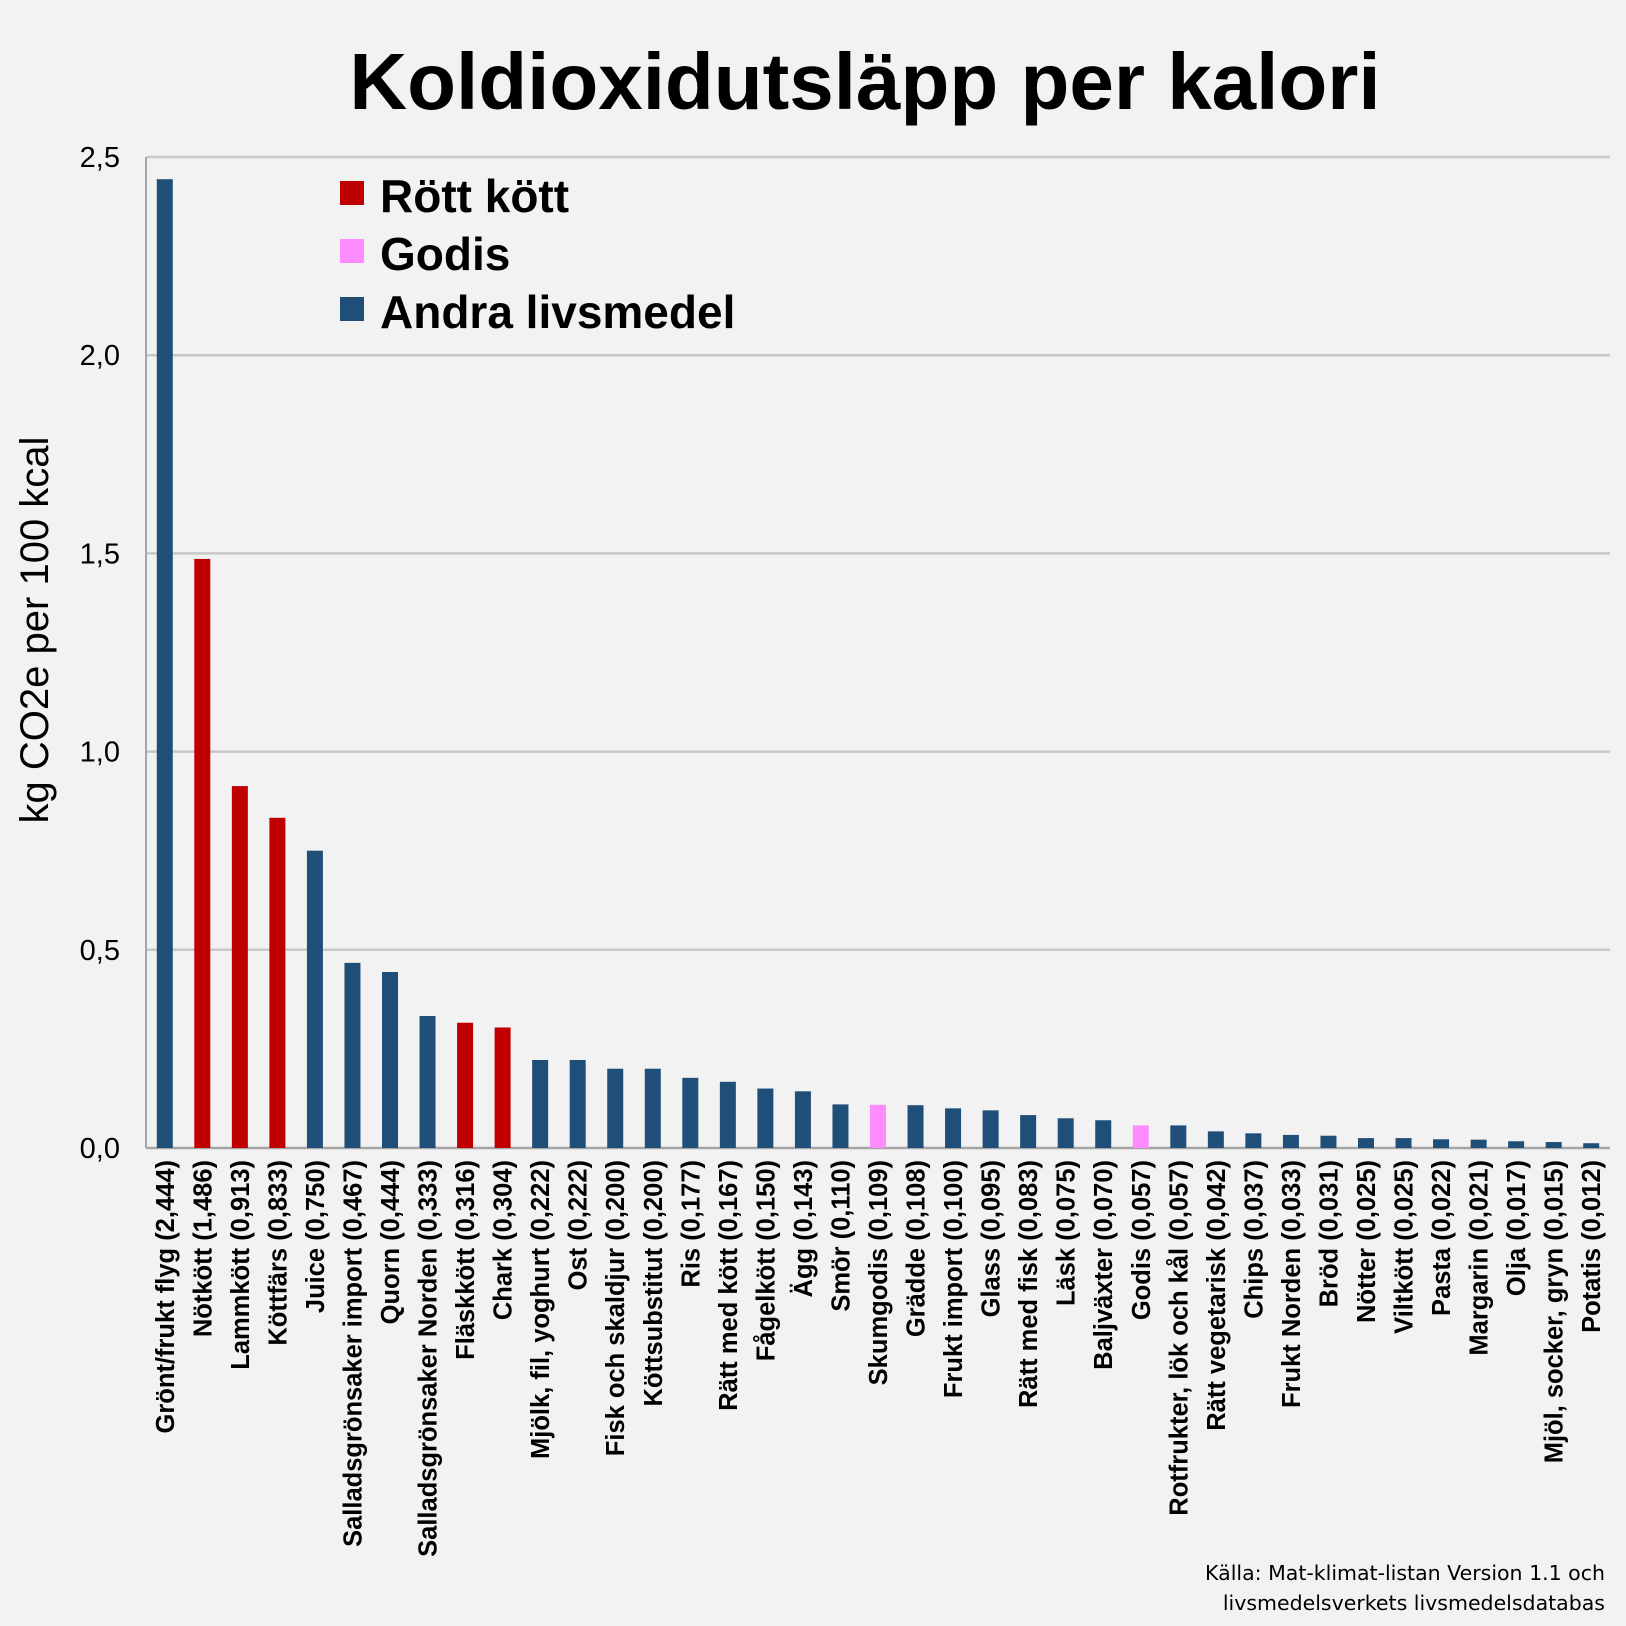 This screenshot has height=1626, width=1626. I want to click on category-name: Pasta, so click(1442, 1281).